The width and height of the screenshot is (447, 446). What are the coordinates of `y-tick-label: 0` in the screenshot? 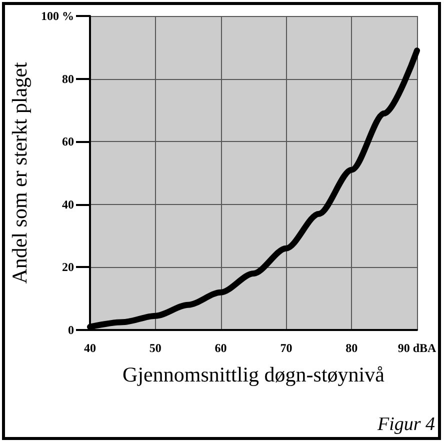 It's located at (71, 330).